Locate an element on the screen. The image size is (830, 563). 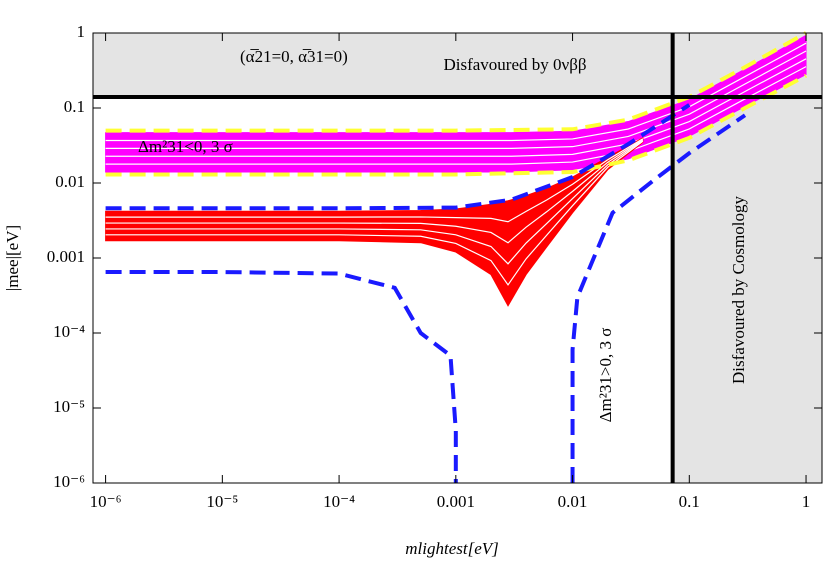
x-tick-label: 0.1 is located at coordinates (689, 501).